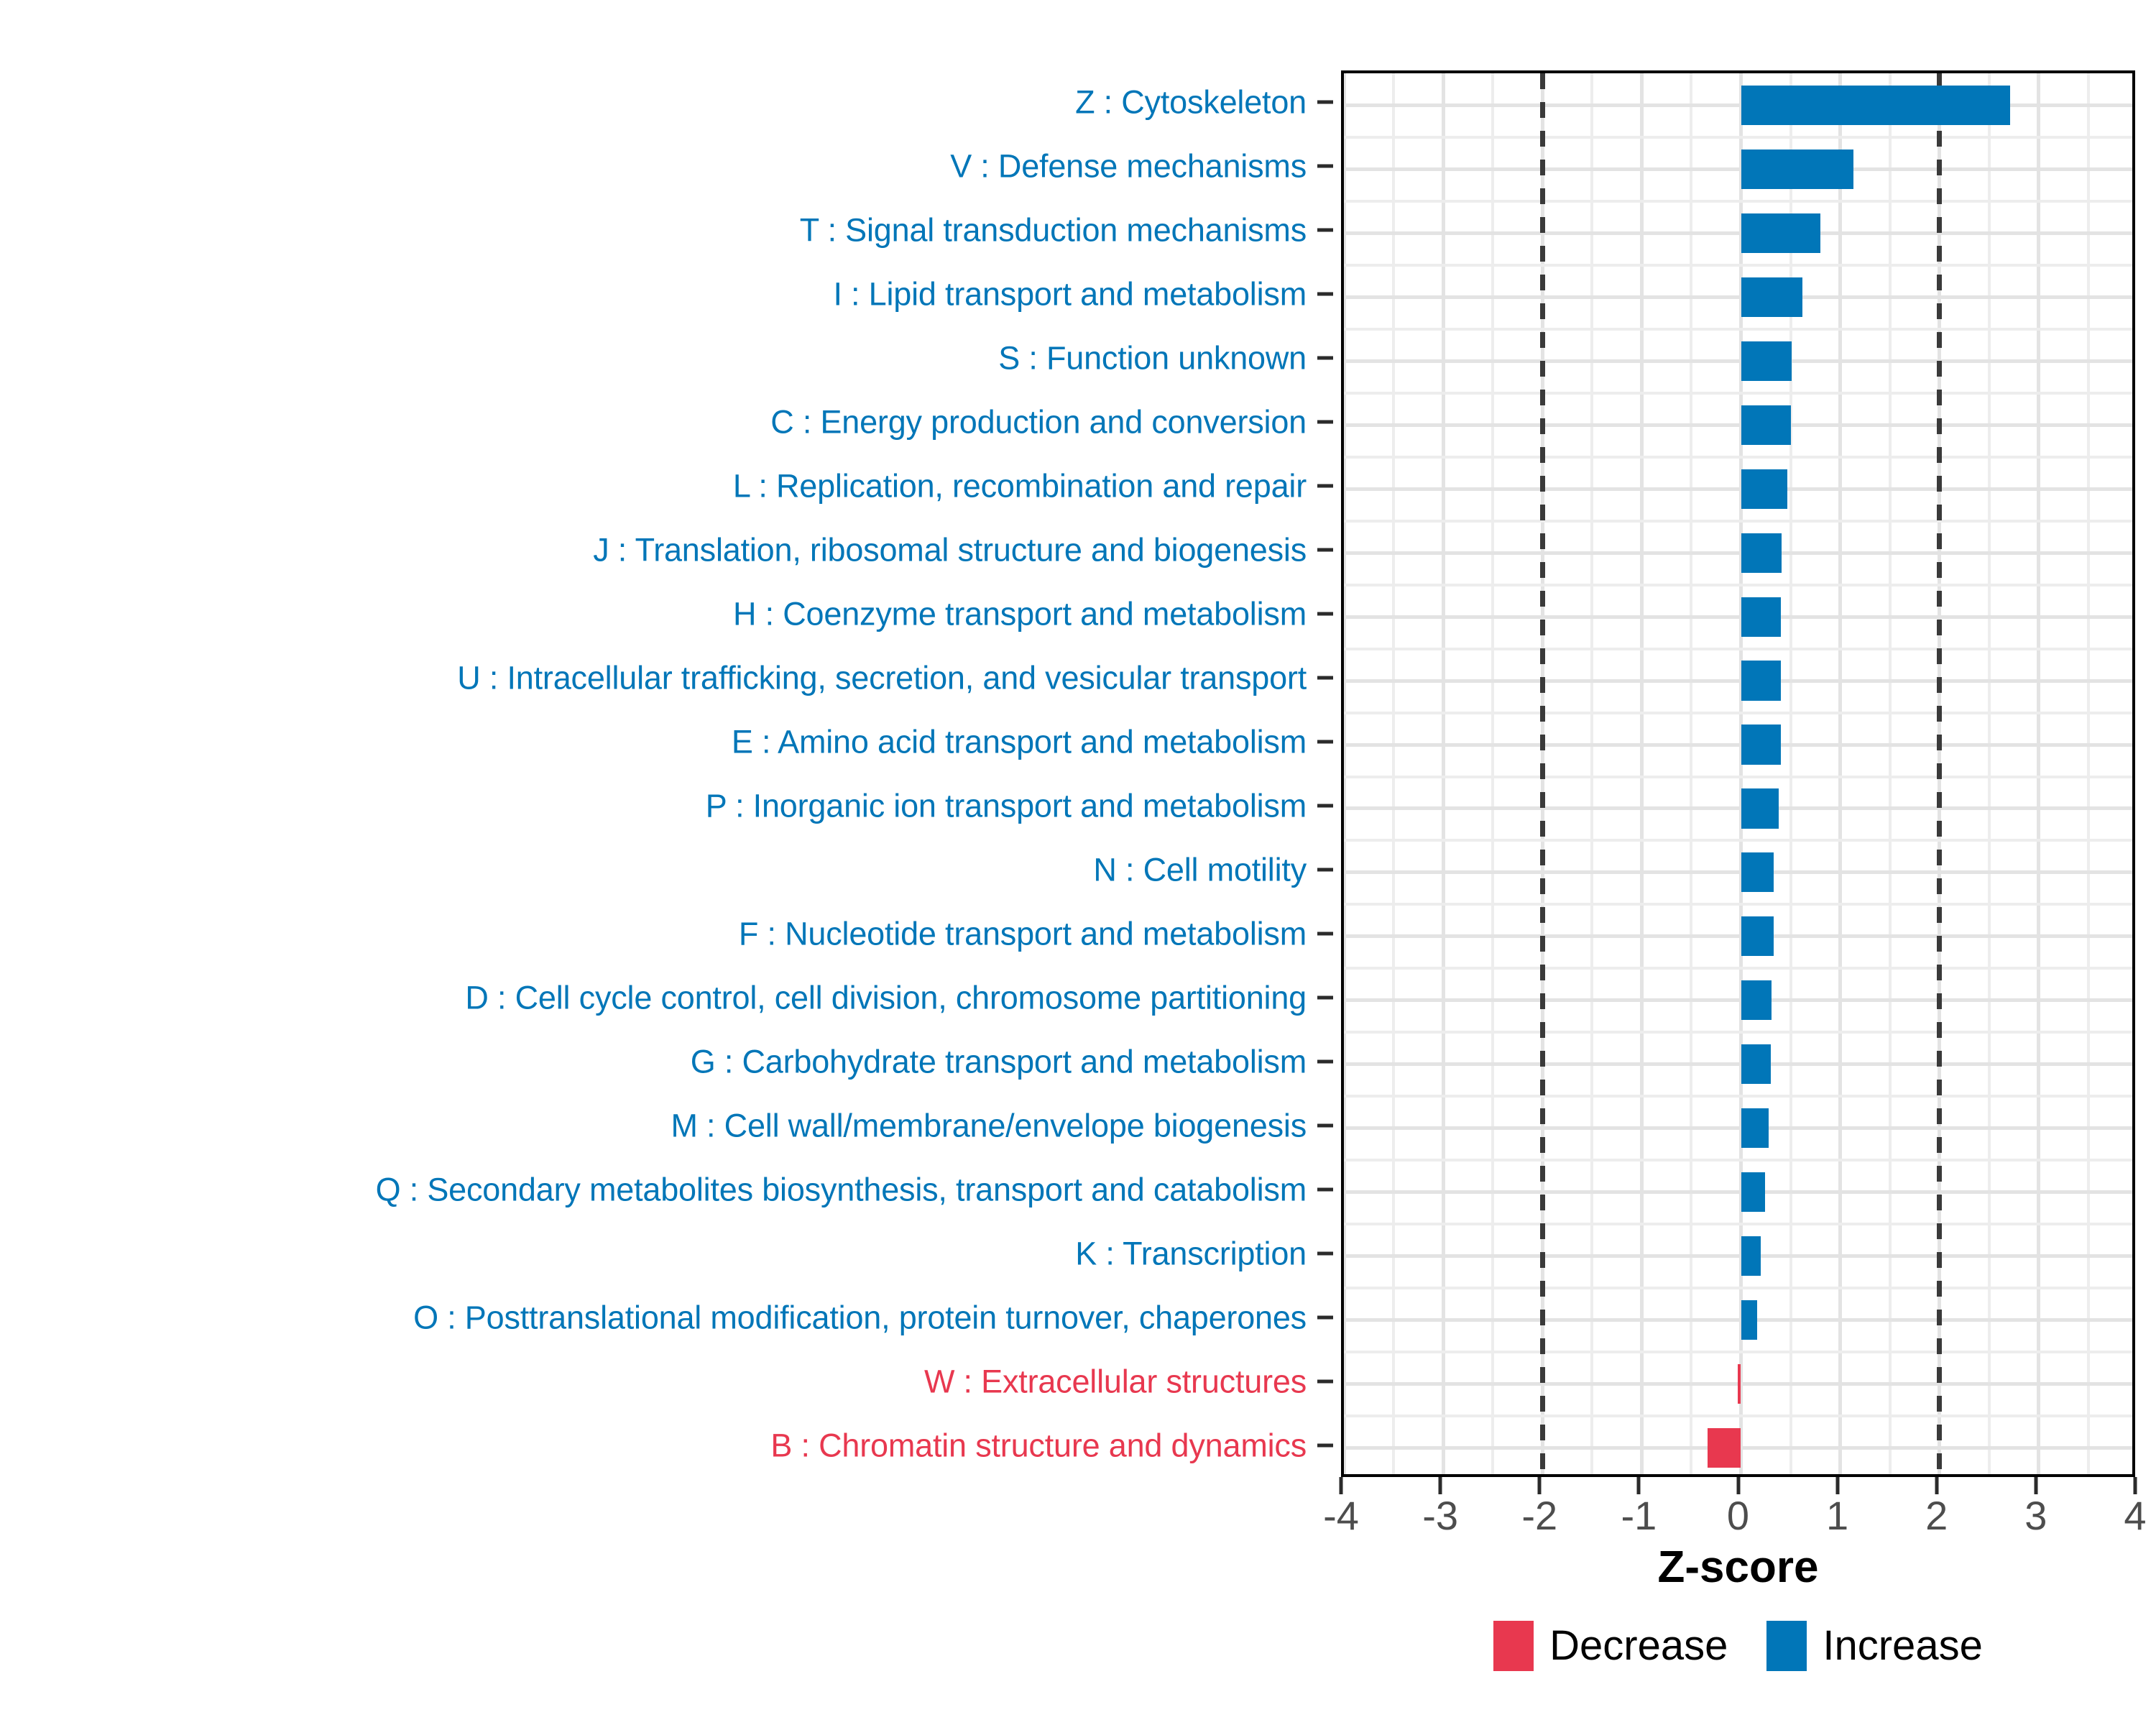  I want to click on legend-item-increase: Increase, so click(1874, 1646).